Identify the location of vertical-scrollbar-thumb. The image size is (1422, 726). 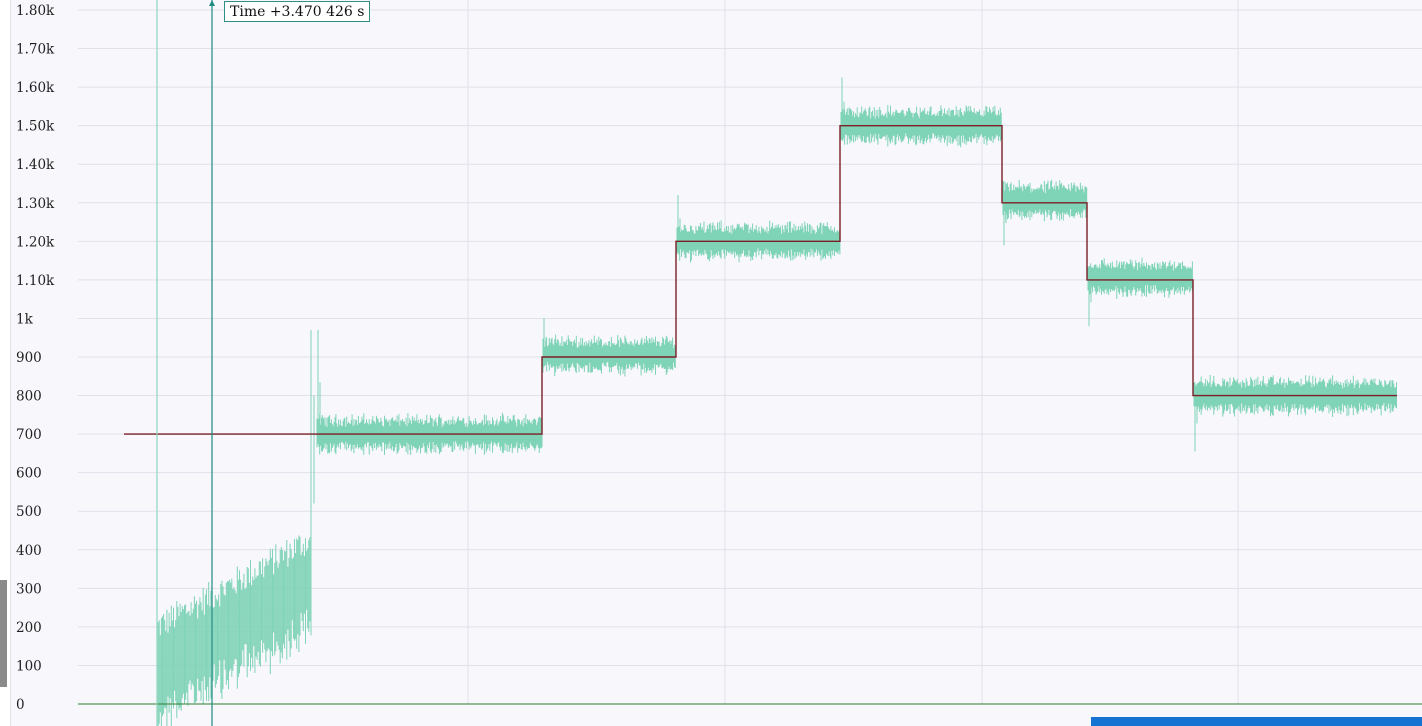
(3, 633).